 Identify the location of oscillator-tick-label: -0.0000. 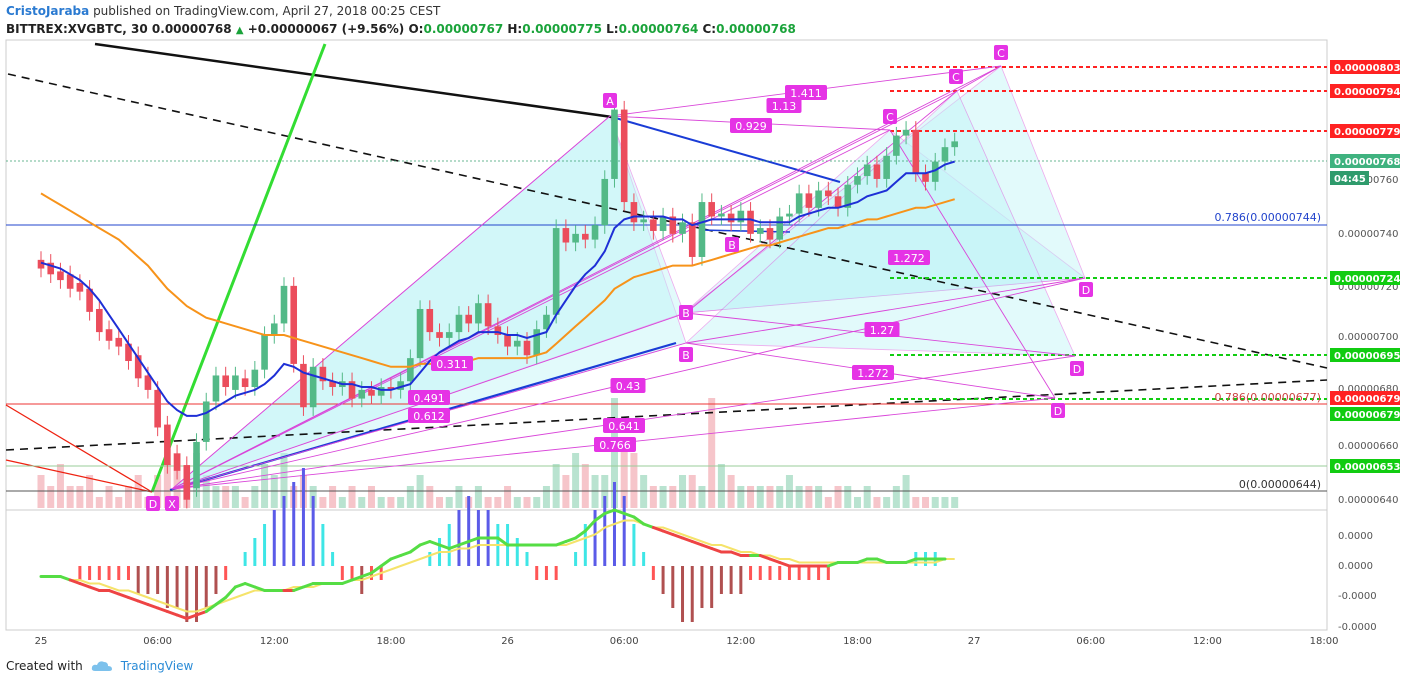
(1357, 596).